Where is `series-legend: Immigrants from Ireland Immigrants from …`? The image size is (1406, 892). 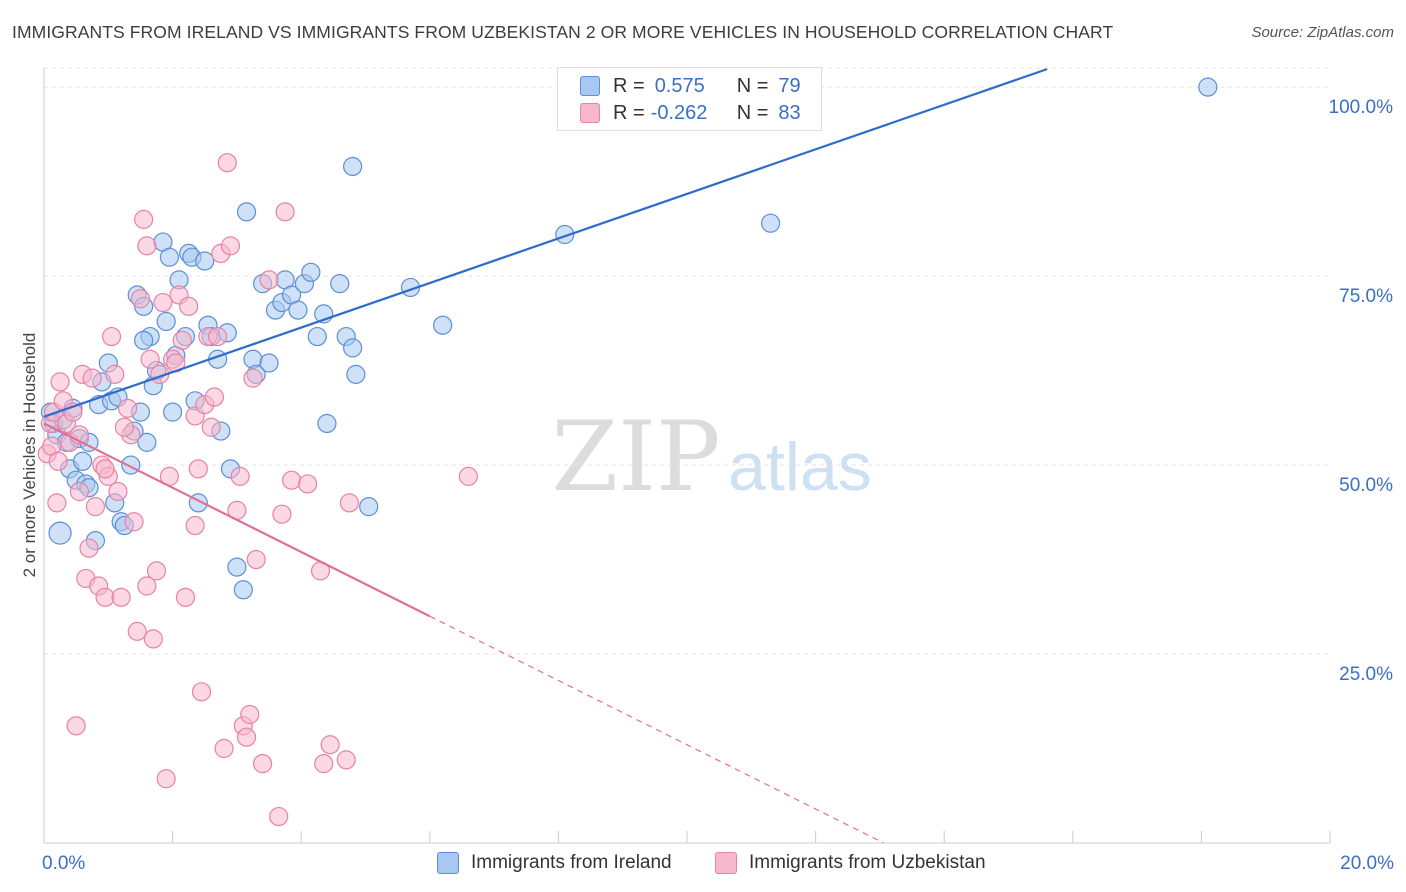 series-legend: Immigrants from Ireland Immigrants from … is located at coordinates (703, 865).